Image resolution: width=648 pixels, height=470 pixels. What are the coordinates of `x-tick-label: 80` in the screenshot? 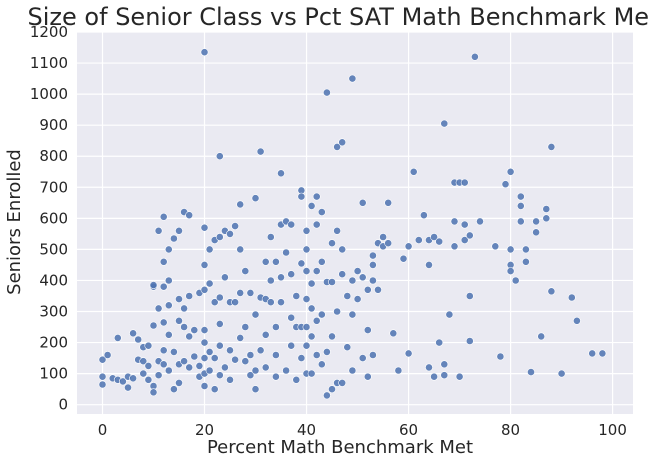 It's located at (510, 430).